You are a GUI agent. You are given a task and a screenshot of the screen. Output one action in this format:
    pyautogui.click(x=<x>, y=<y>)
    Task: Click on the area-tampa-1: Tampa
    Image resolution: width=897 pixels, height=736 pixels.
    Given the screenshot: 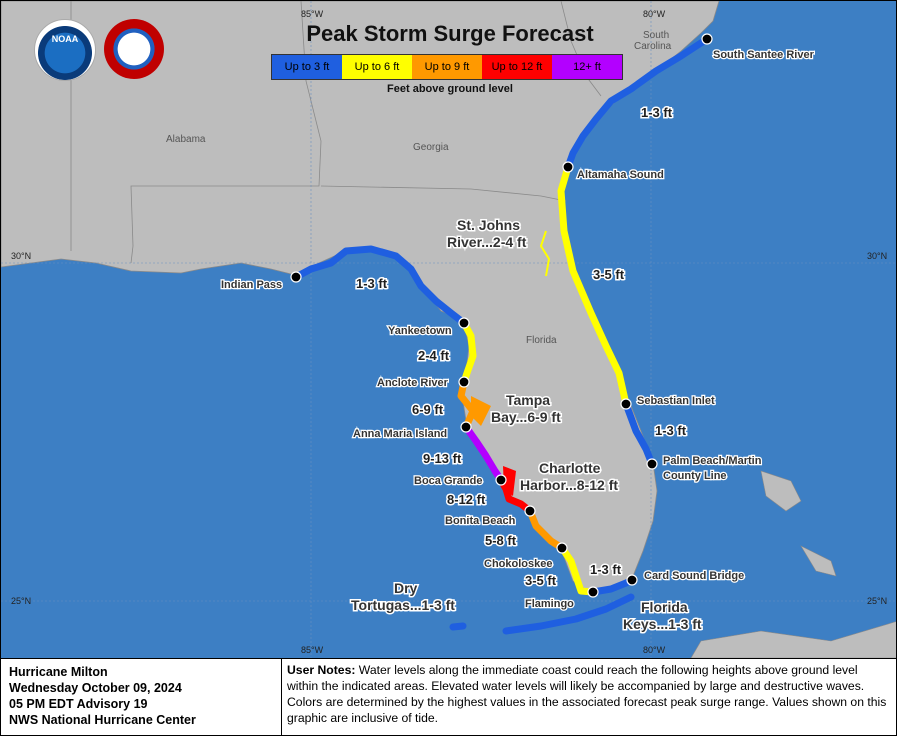 What is the action you would take?
    pyautogui.click(x=528, y=400)
    